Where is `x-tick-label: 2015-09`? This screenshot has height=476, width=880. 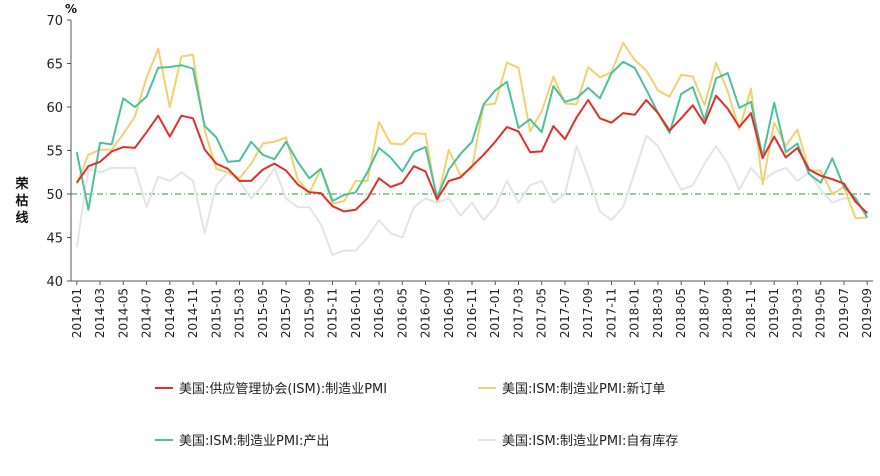
x-tick-label: 2015-09 is located at coordinates (309, 313).